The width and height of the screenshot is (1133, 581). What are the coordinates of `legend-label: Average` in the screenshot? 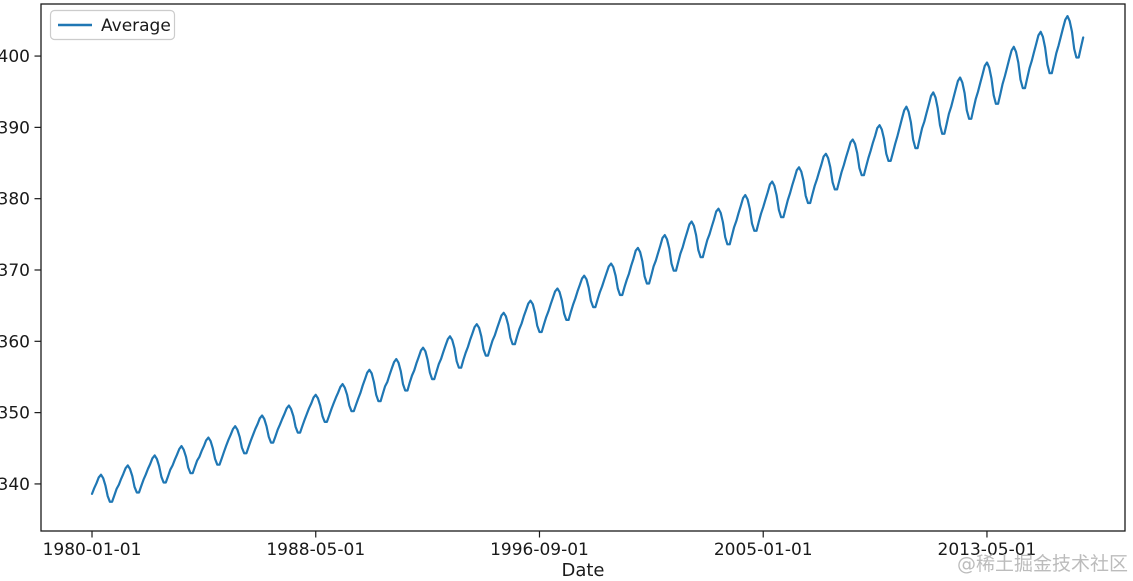 It's located at (136, 26).